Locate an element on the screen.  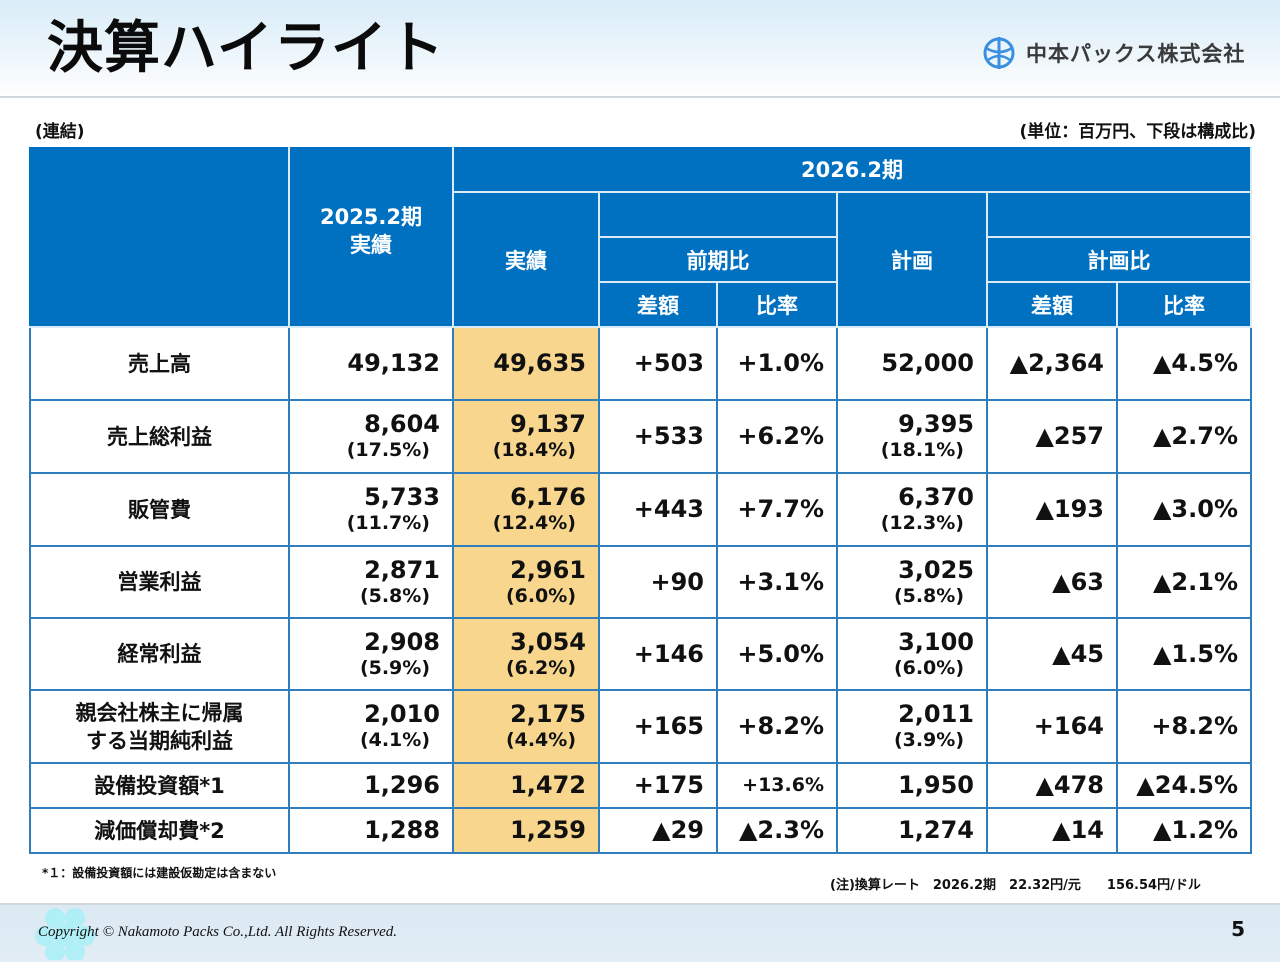
composition-ratio: (4.4%) is located at coordinates (540, 740).